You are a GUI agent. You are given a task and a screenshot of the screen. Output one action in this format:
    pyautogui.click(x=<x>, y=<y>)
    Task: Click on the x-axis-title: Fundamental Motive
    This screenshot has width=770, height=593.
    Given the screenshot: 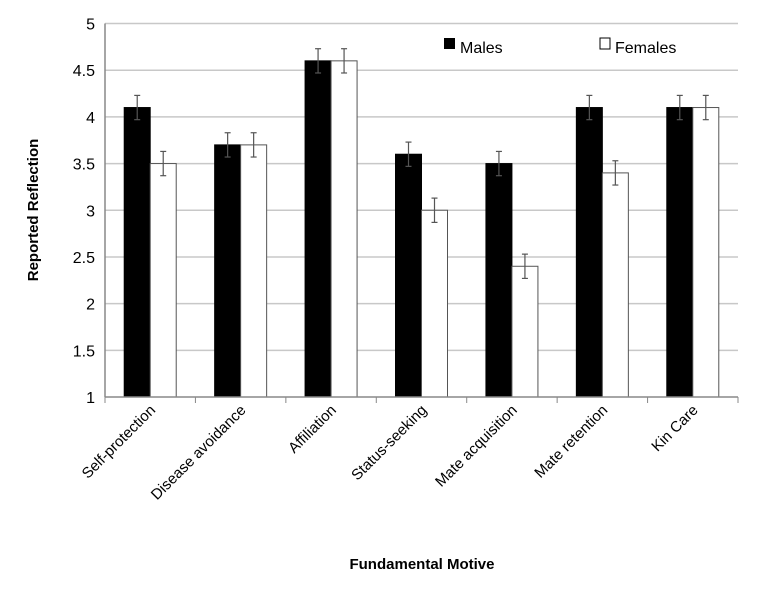 What is the action you would take?
    pyautogui.click(x=421, y=564)
    